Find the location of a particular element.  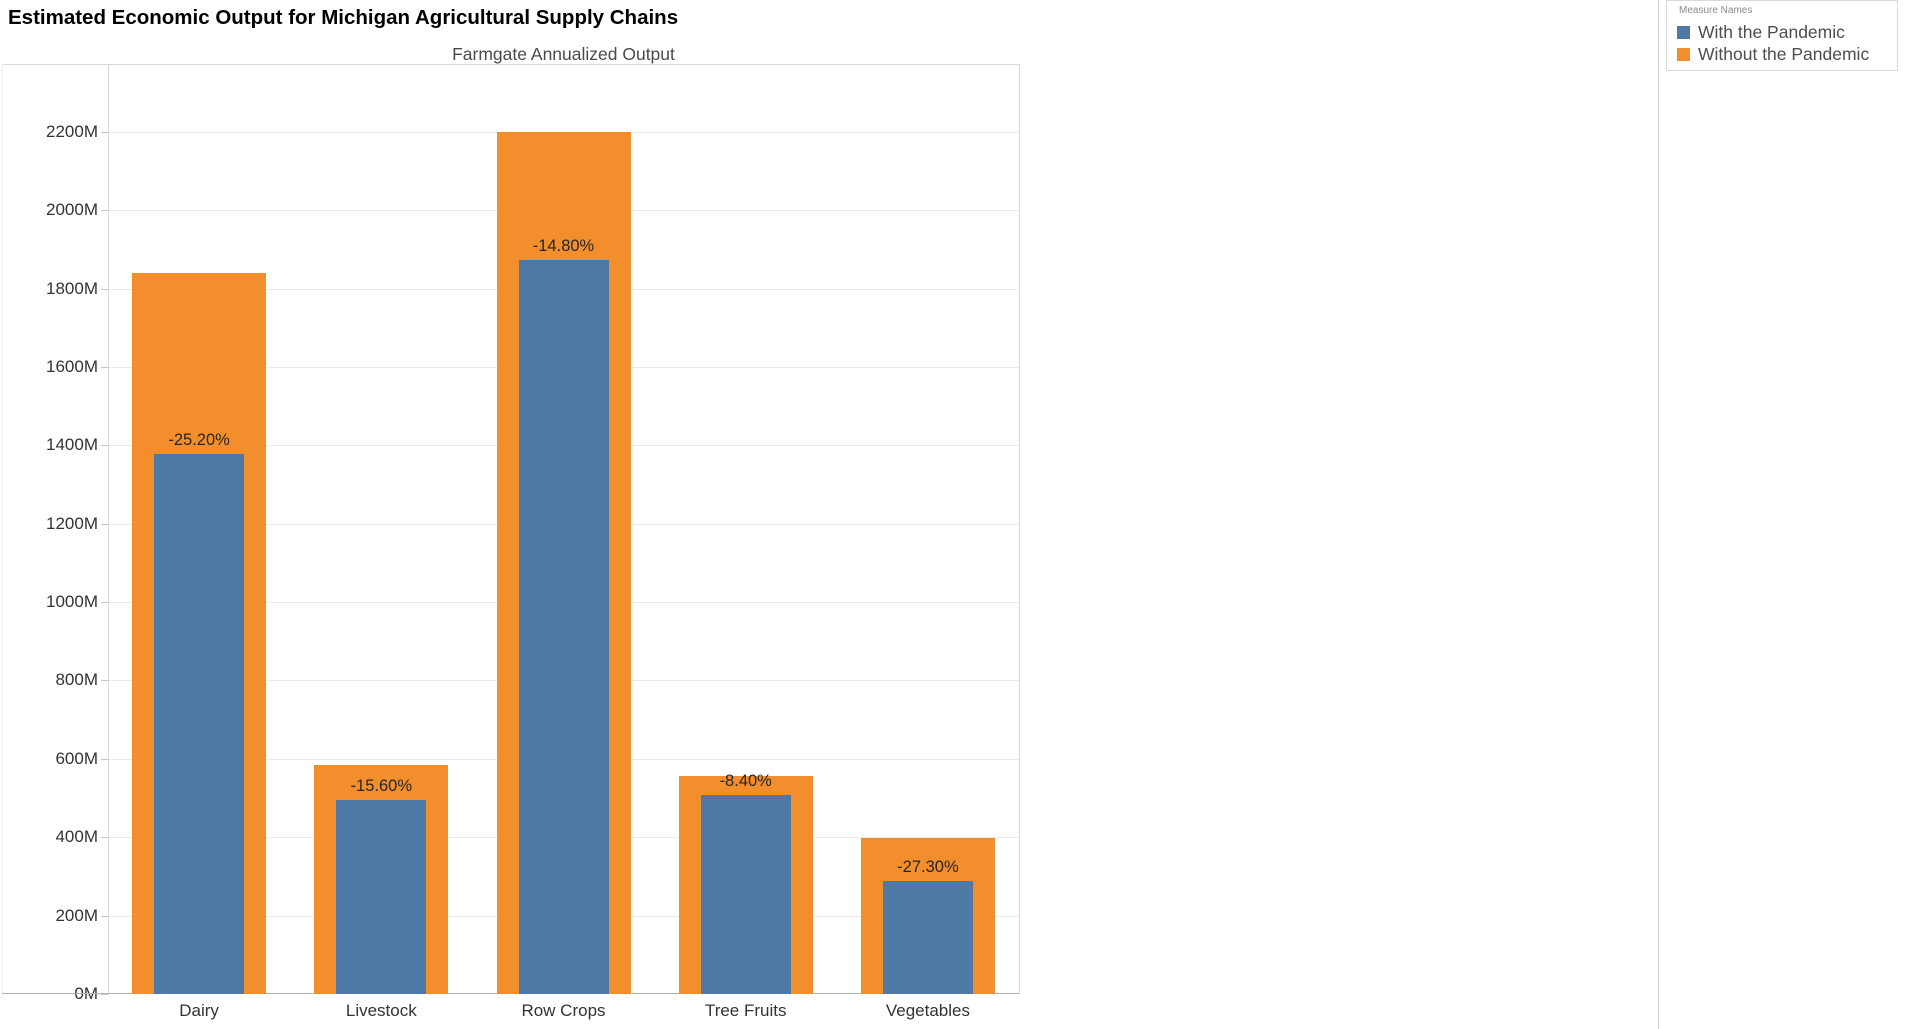

legend-title: Measure Names is located at coordinates (1716, 10).